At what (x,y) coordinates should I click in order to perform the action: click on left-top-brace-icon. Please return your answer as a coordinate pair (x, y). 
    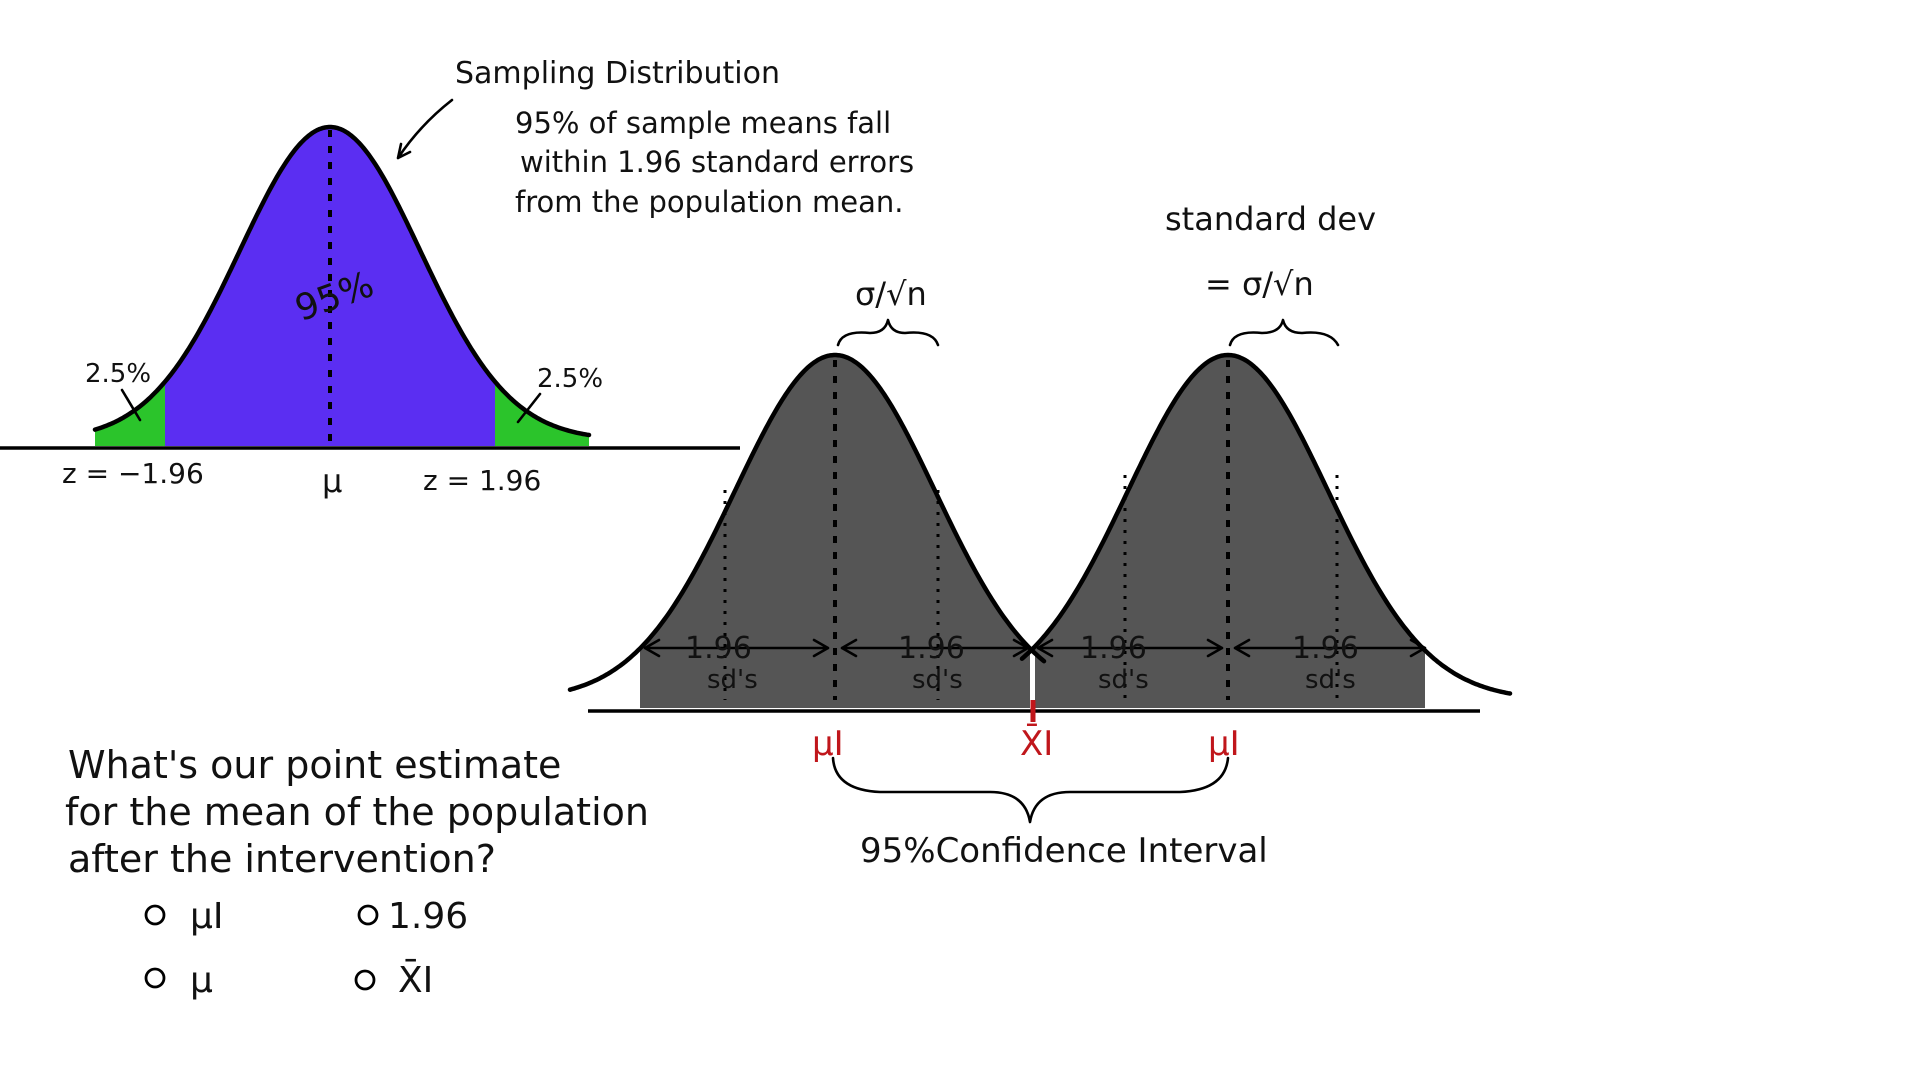
    Looking at the image, I should click on (888, 332).